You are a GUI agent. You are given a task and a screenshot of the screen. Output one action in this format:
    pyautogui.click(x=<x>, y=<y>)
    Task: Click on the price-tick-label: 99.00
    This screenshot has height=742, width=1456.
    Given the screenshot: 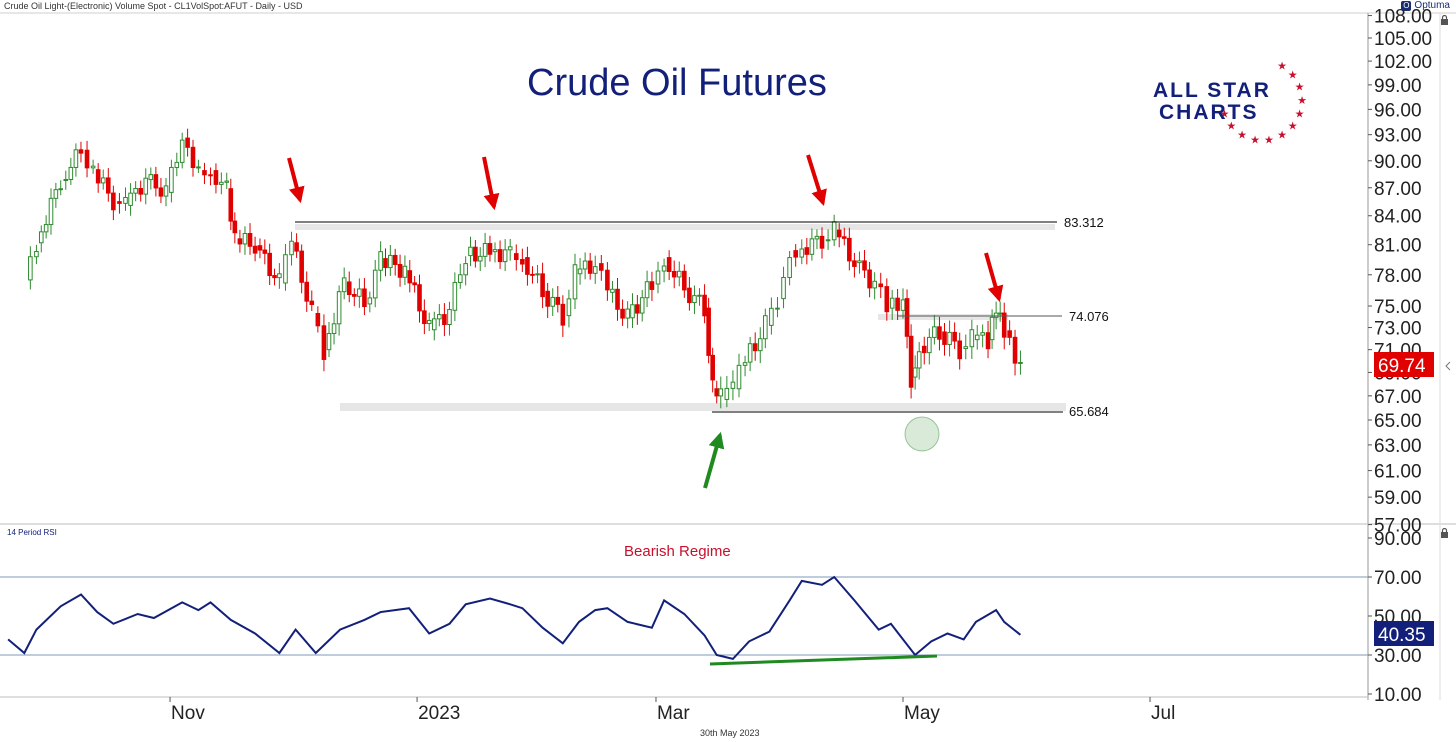 What is the action you would take?
    pyautogui.click(x=1398, y=86)
    